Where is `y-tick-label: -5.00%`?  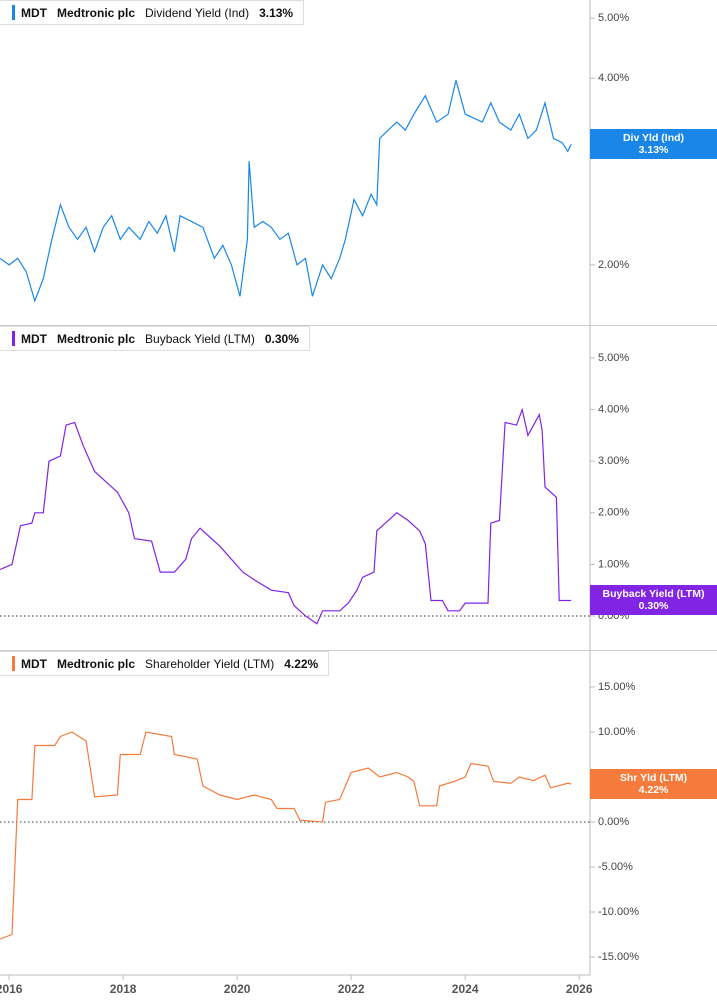 y-tick-label: -5.00% is located at coordinates (615, 867).